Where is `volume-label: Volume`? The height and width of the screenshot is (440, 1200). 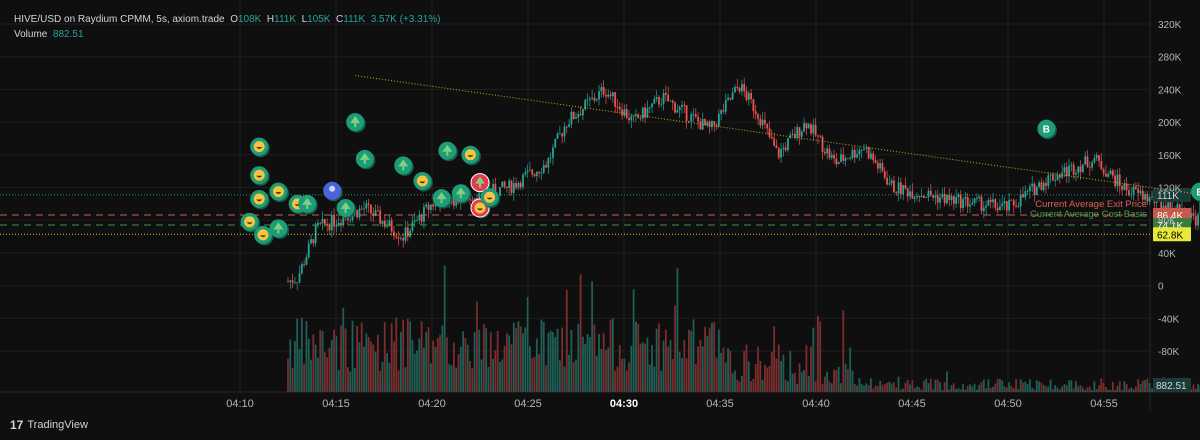
volume-label: Volume is located at coordinates (31, 34).